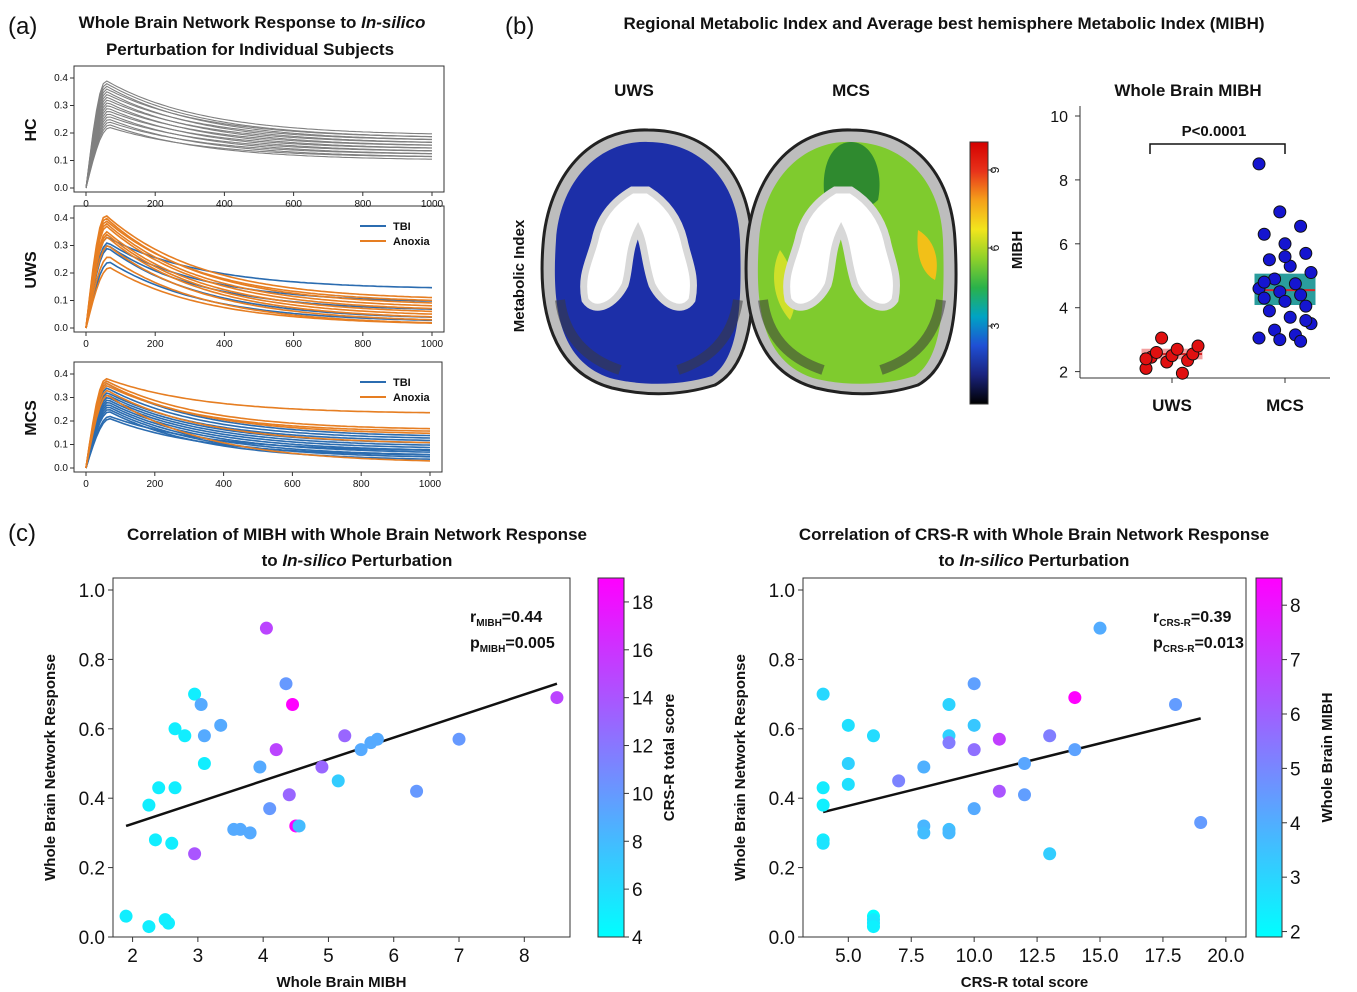 The height and width of the screenshot is (992, 1357). What do you see at coordinates (198, 956) in the screenshot?
I see `x-tick-label: 3` at bounding box center [198, 956].